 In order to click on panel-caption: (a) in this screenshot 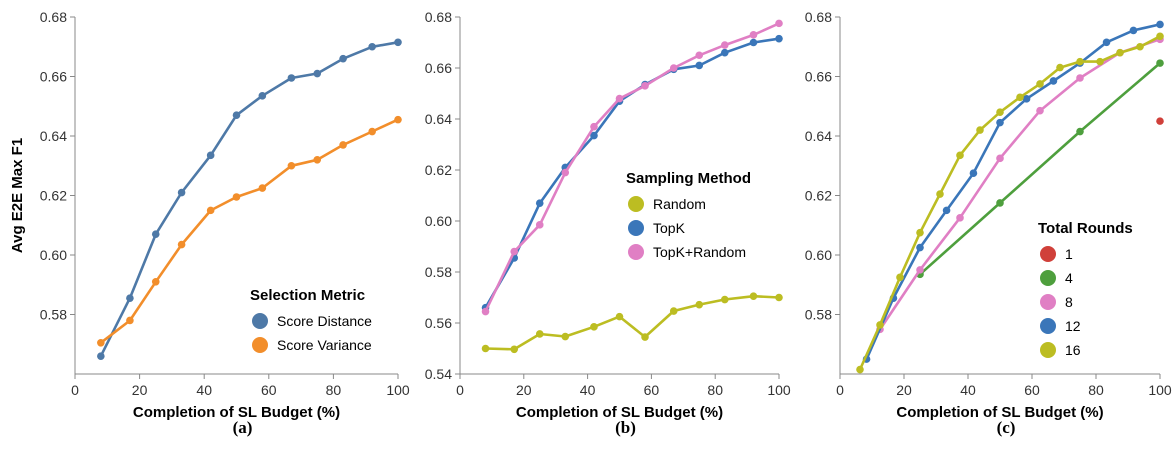, I will do `click(243, 427)`.